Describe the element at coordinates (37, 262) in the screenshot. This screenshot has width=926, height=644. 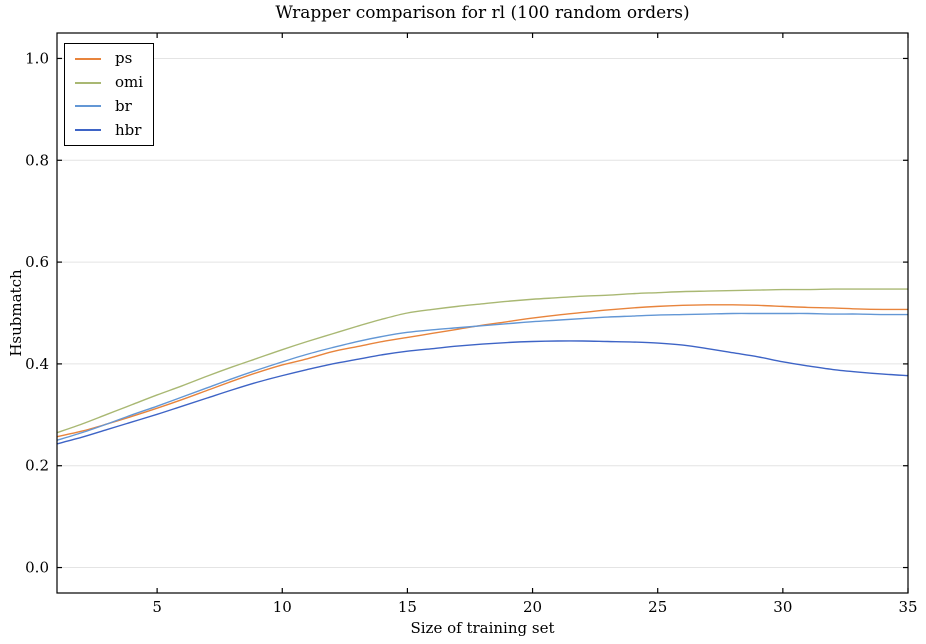
I see `y-tick-label: 0.6` at that location.